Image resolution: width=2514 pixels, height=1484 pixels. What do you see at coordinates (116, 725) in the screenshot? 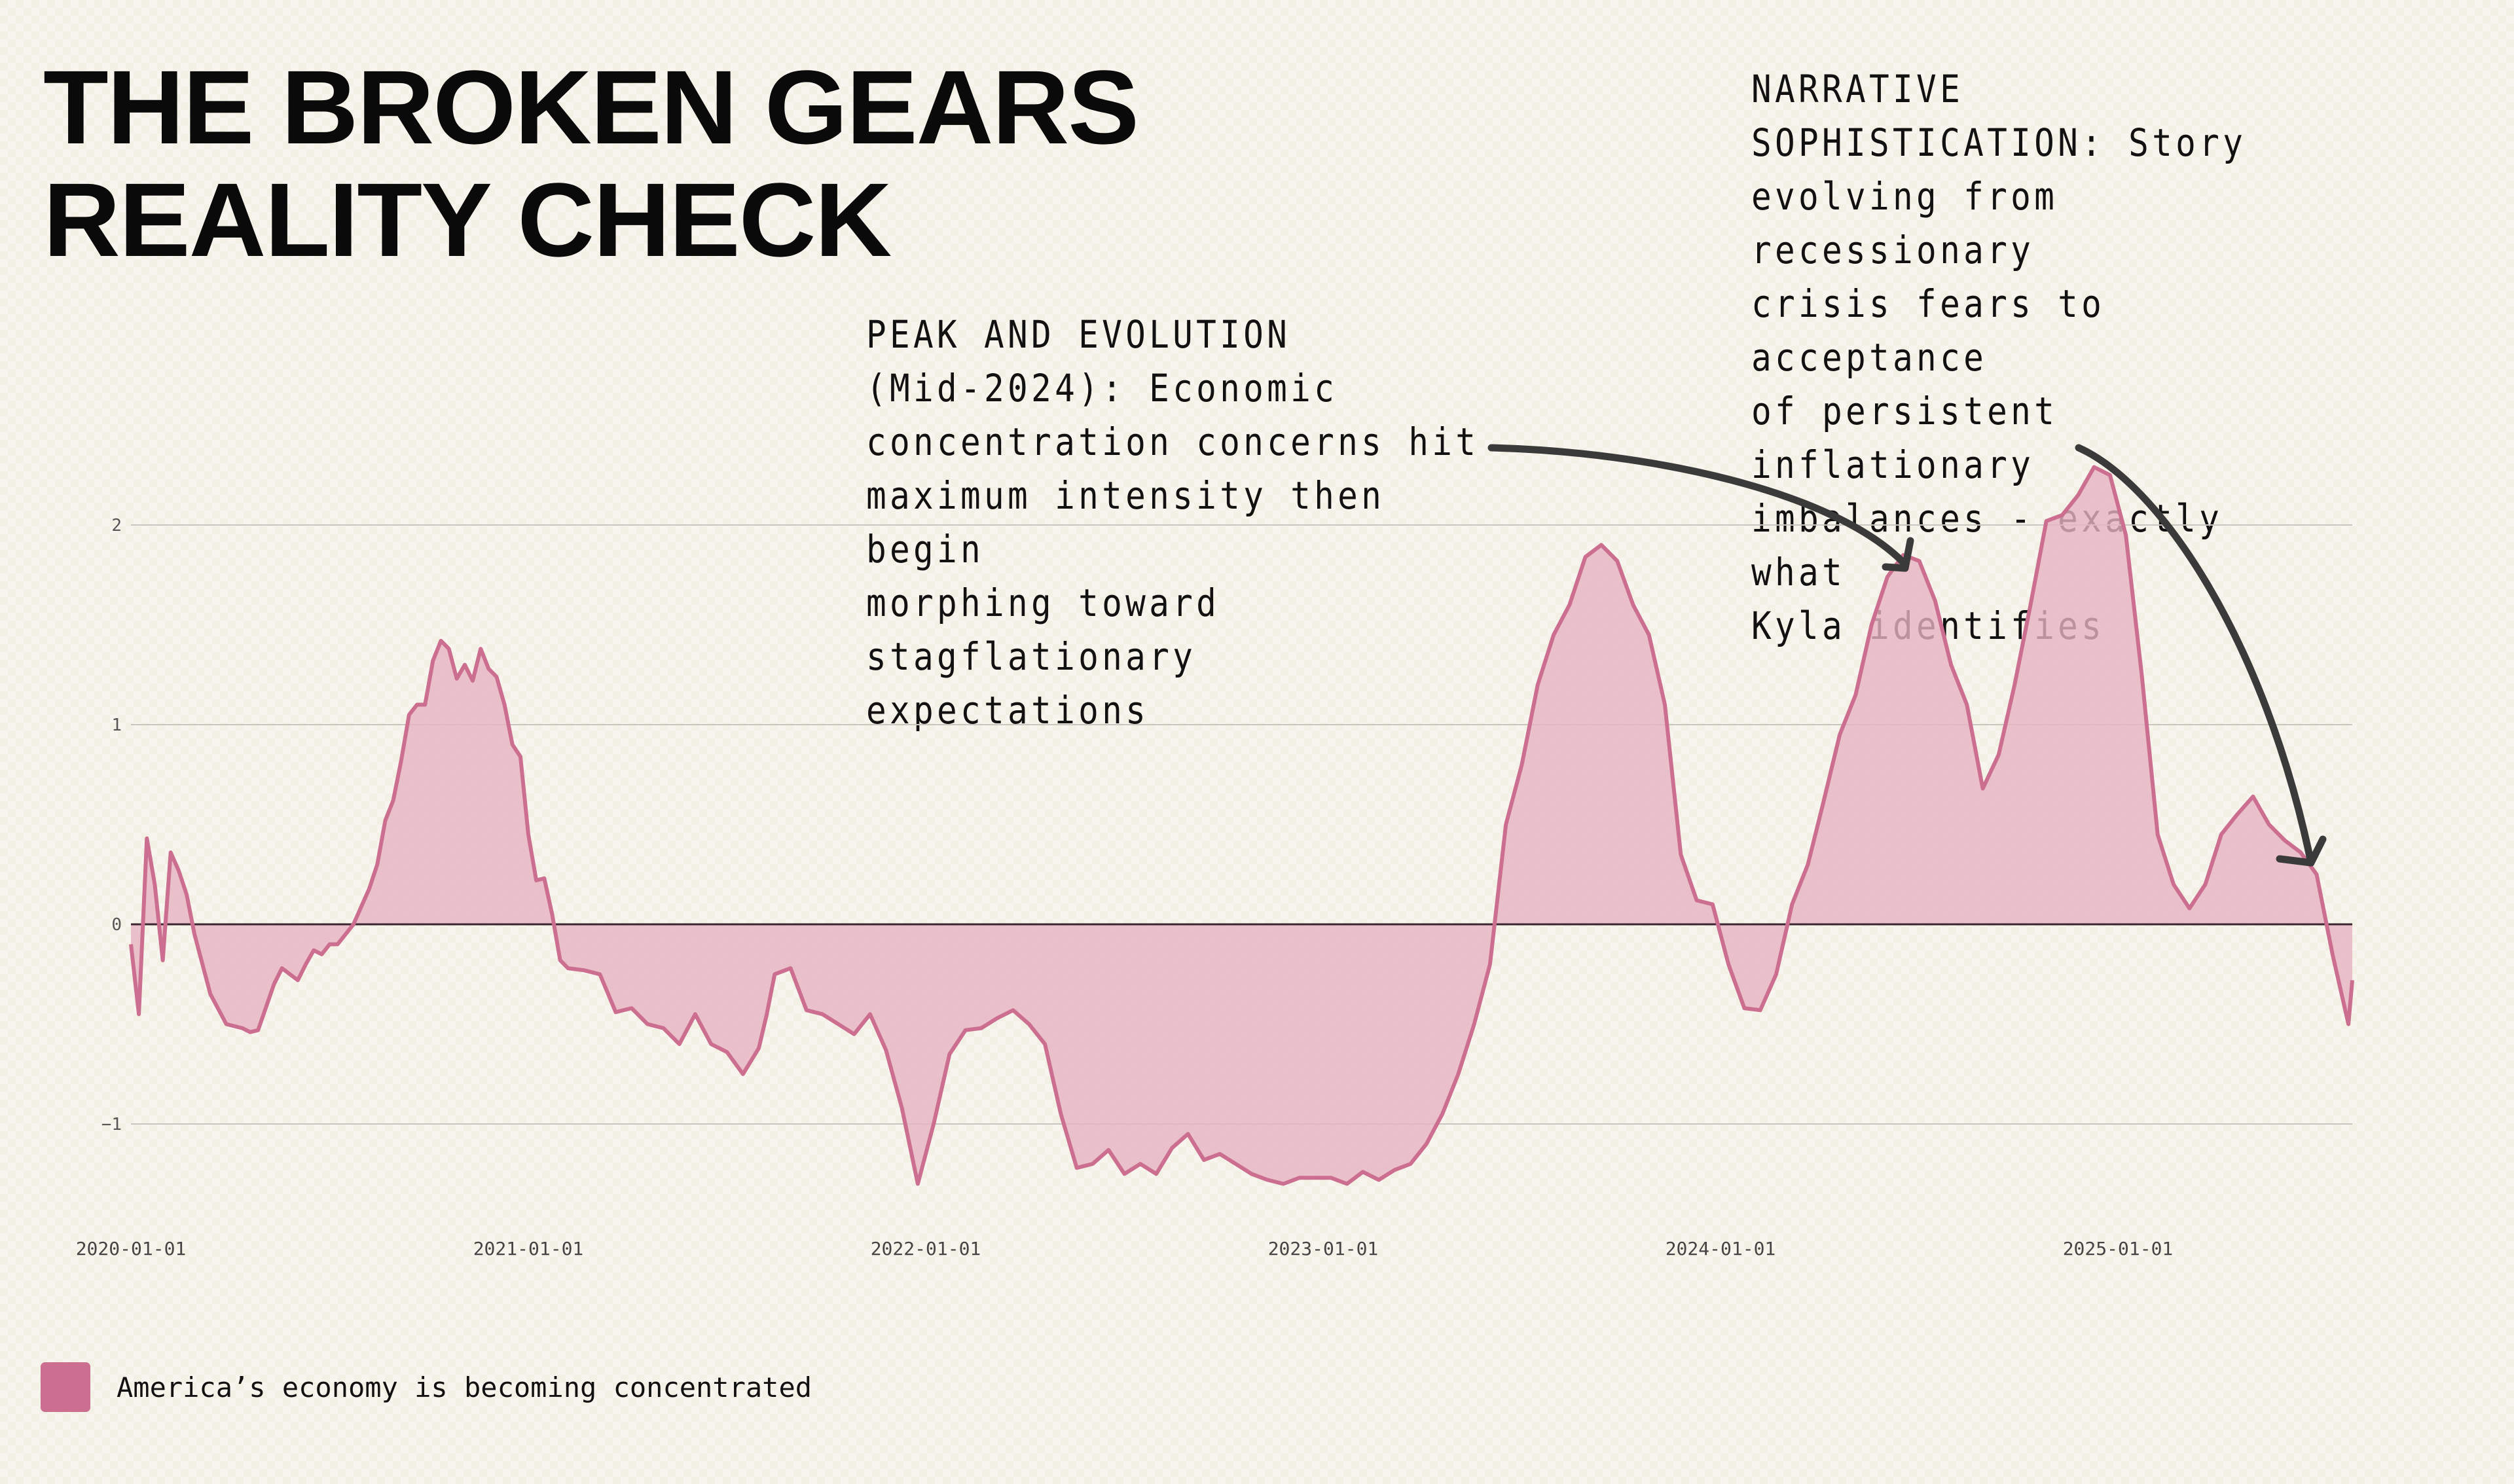
I see `y-tick-label: 1` at bounding box center [116, 725].